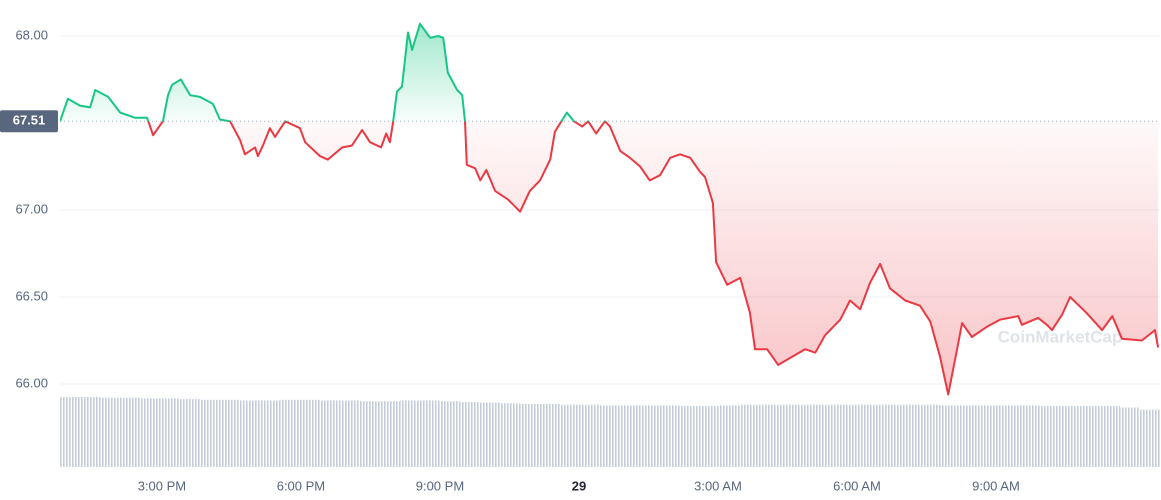  I want to click on x-tick-label: 9:00 AM, so click(996, 485).